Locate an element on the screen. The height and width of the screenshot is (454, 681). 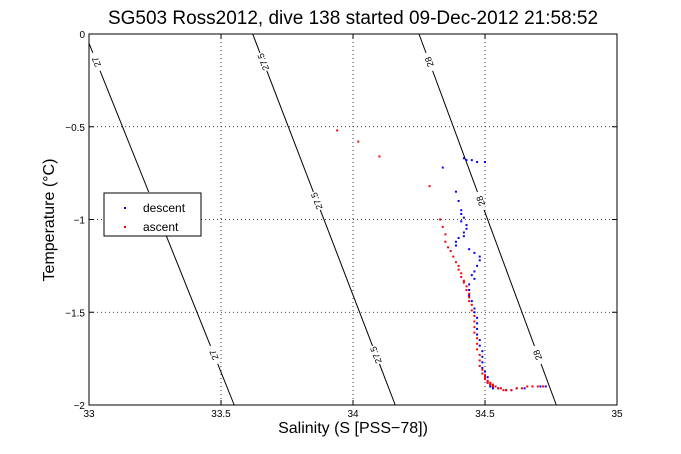
legend: descent ascent is located at coordinates (152, 214).